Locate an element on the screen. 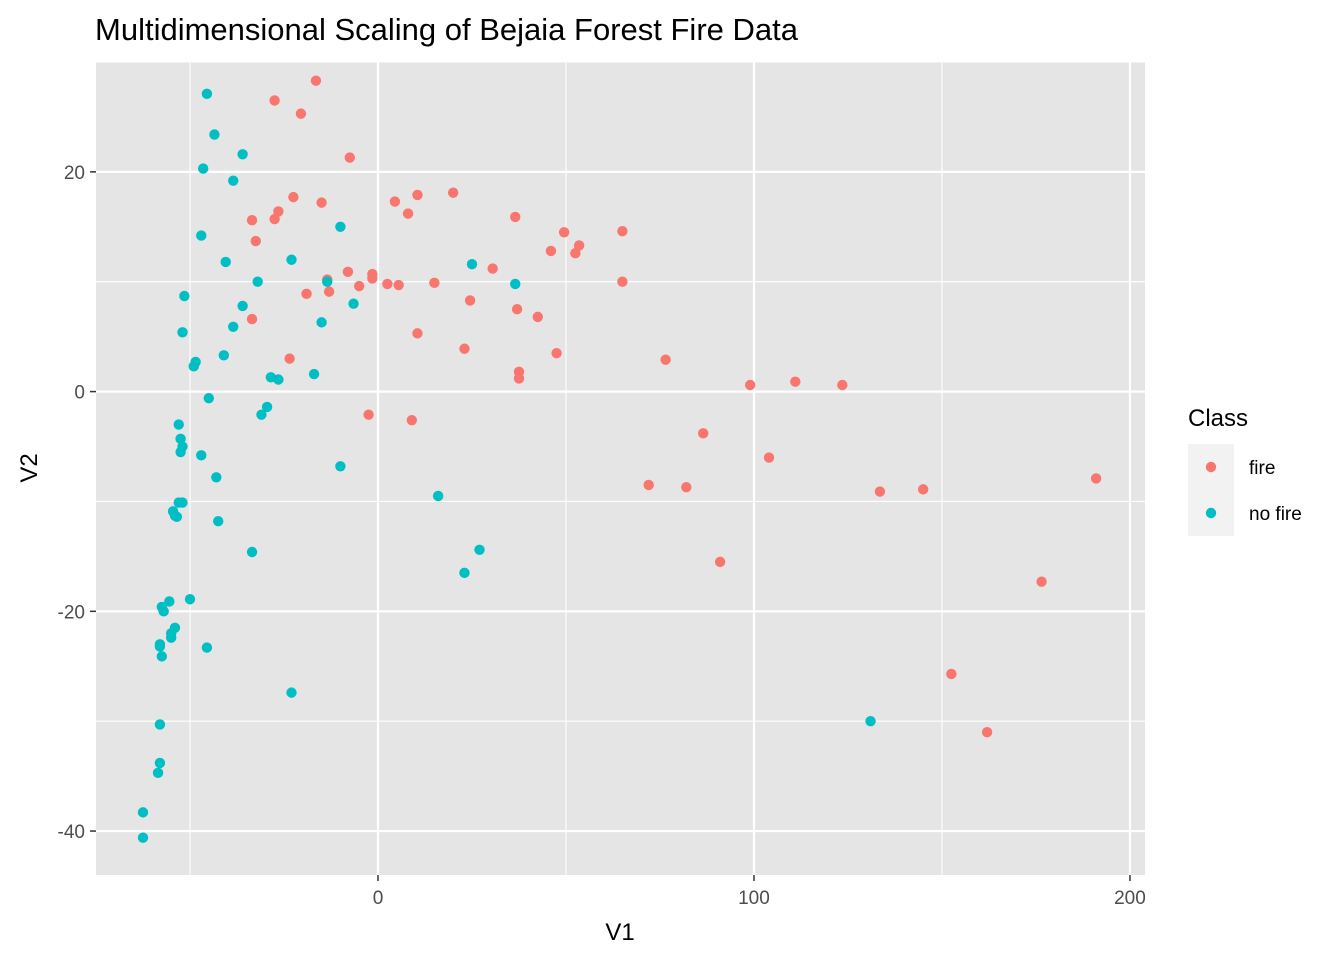  x-tick-label: 0 is located at coordinates (378, 898).